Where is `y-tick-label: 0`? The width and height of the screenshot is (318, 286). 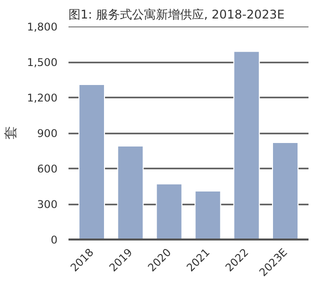
y-tick-label: 0 is located at coordinates (54, 240).